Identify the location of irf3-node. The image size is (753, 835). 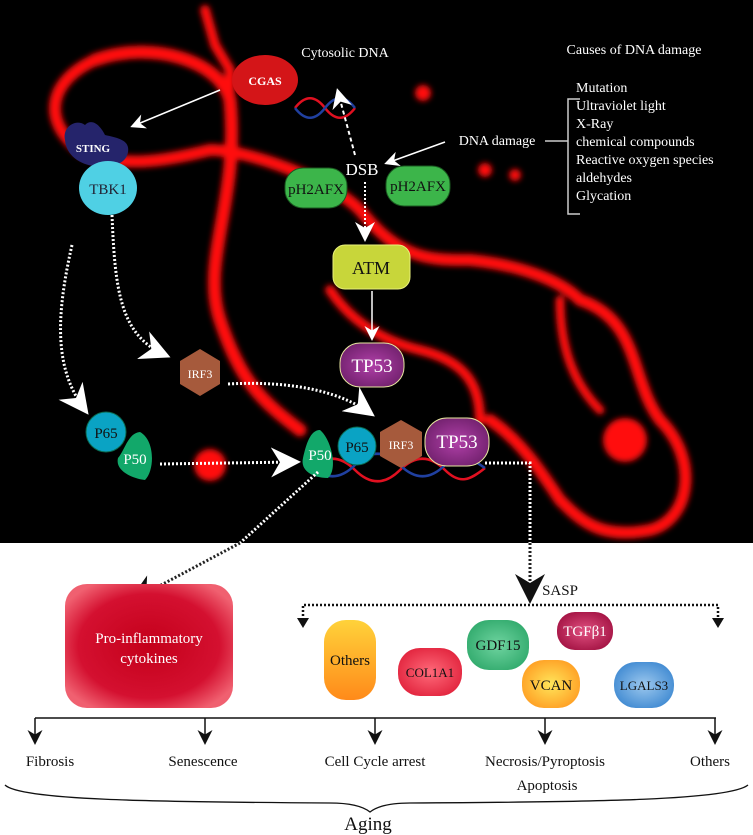
(200, 372).